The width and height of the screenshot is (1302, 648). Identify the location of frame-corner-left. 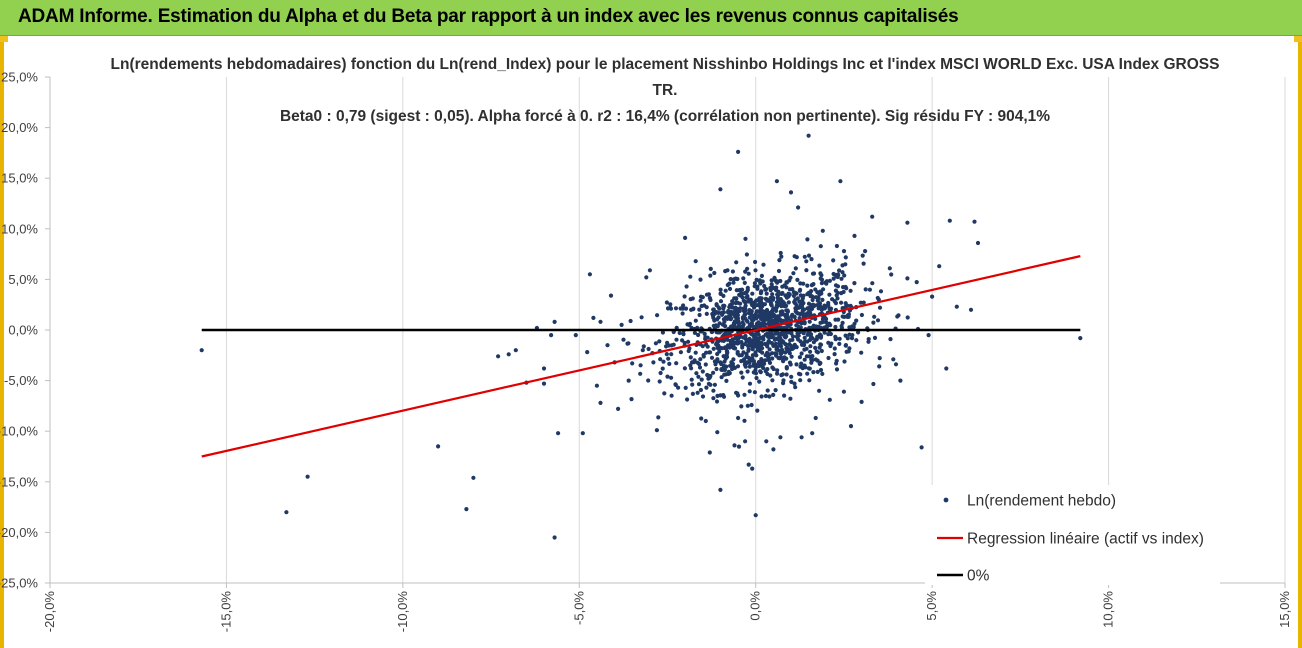
(4, 39).